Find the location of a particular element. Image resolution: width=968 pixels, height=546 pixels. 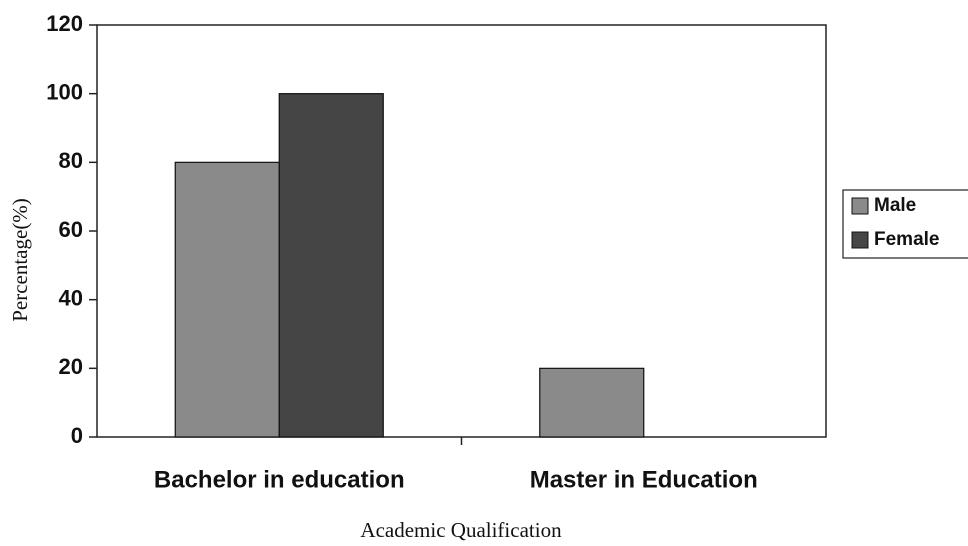

y-tick-label: 60 is located at coordinates (71, 229).